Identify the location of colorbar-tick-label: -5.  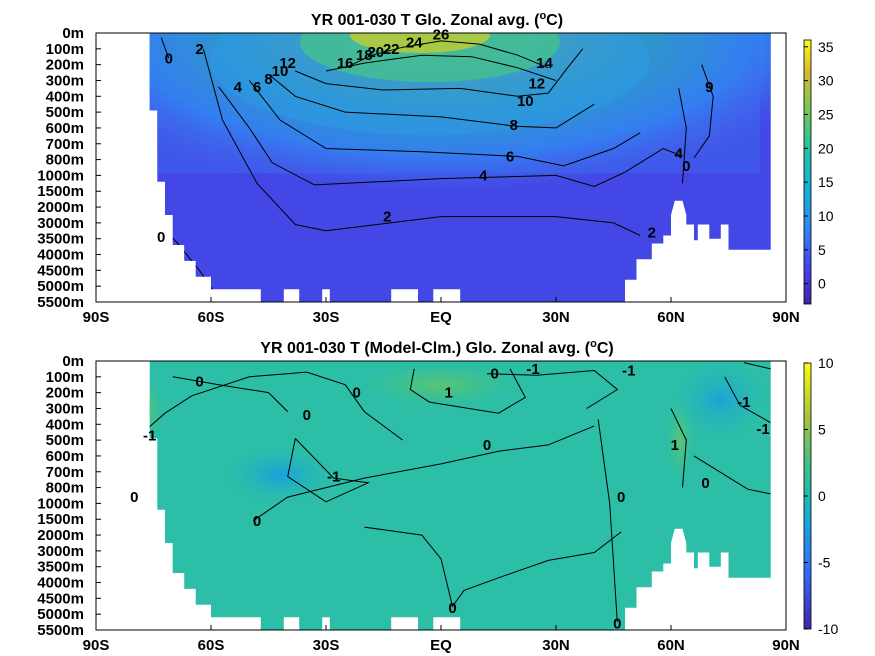
(824, 563).